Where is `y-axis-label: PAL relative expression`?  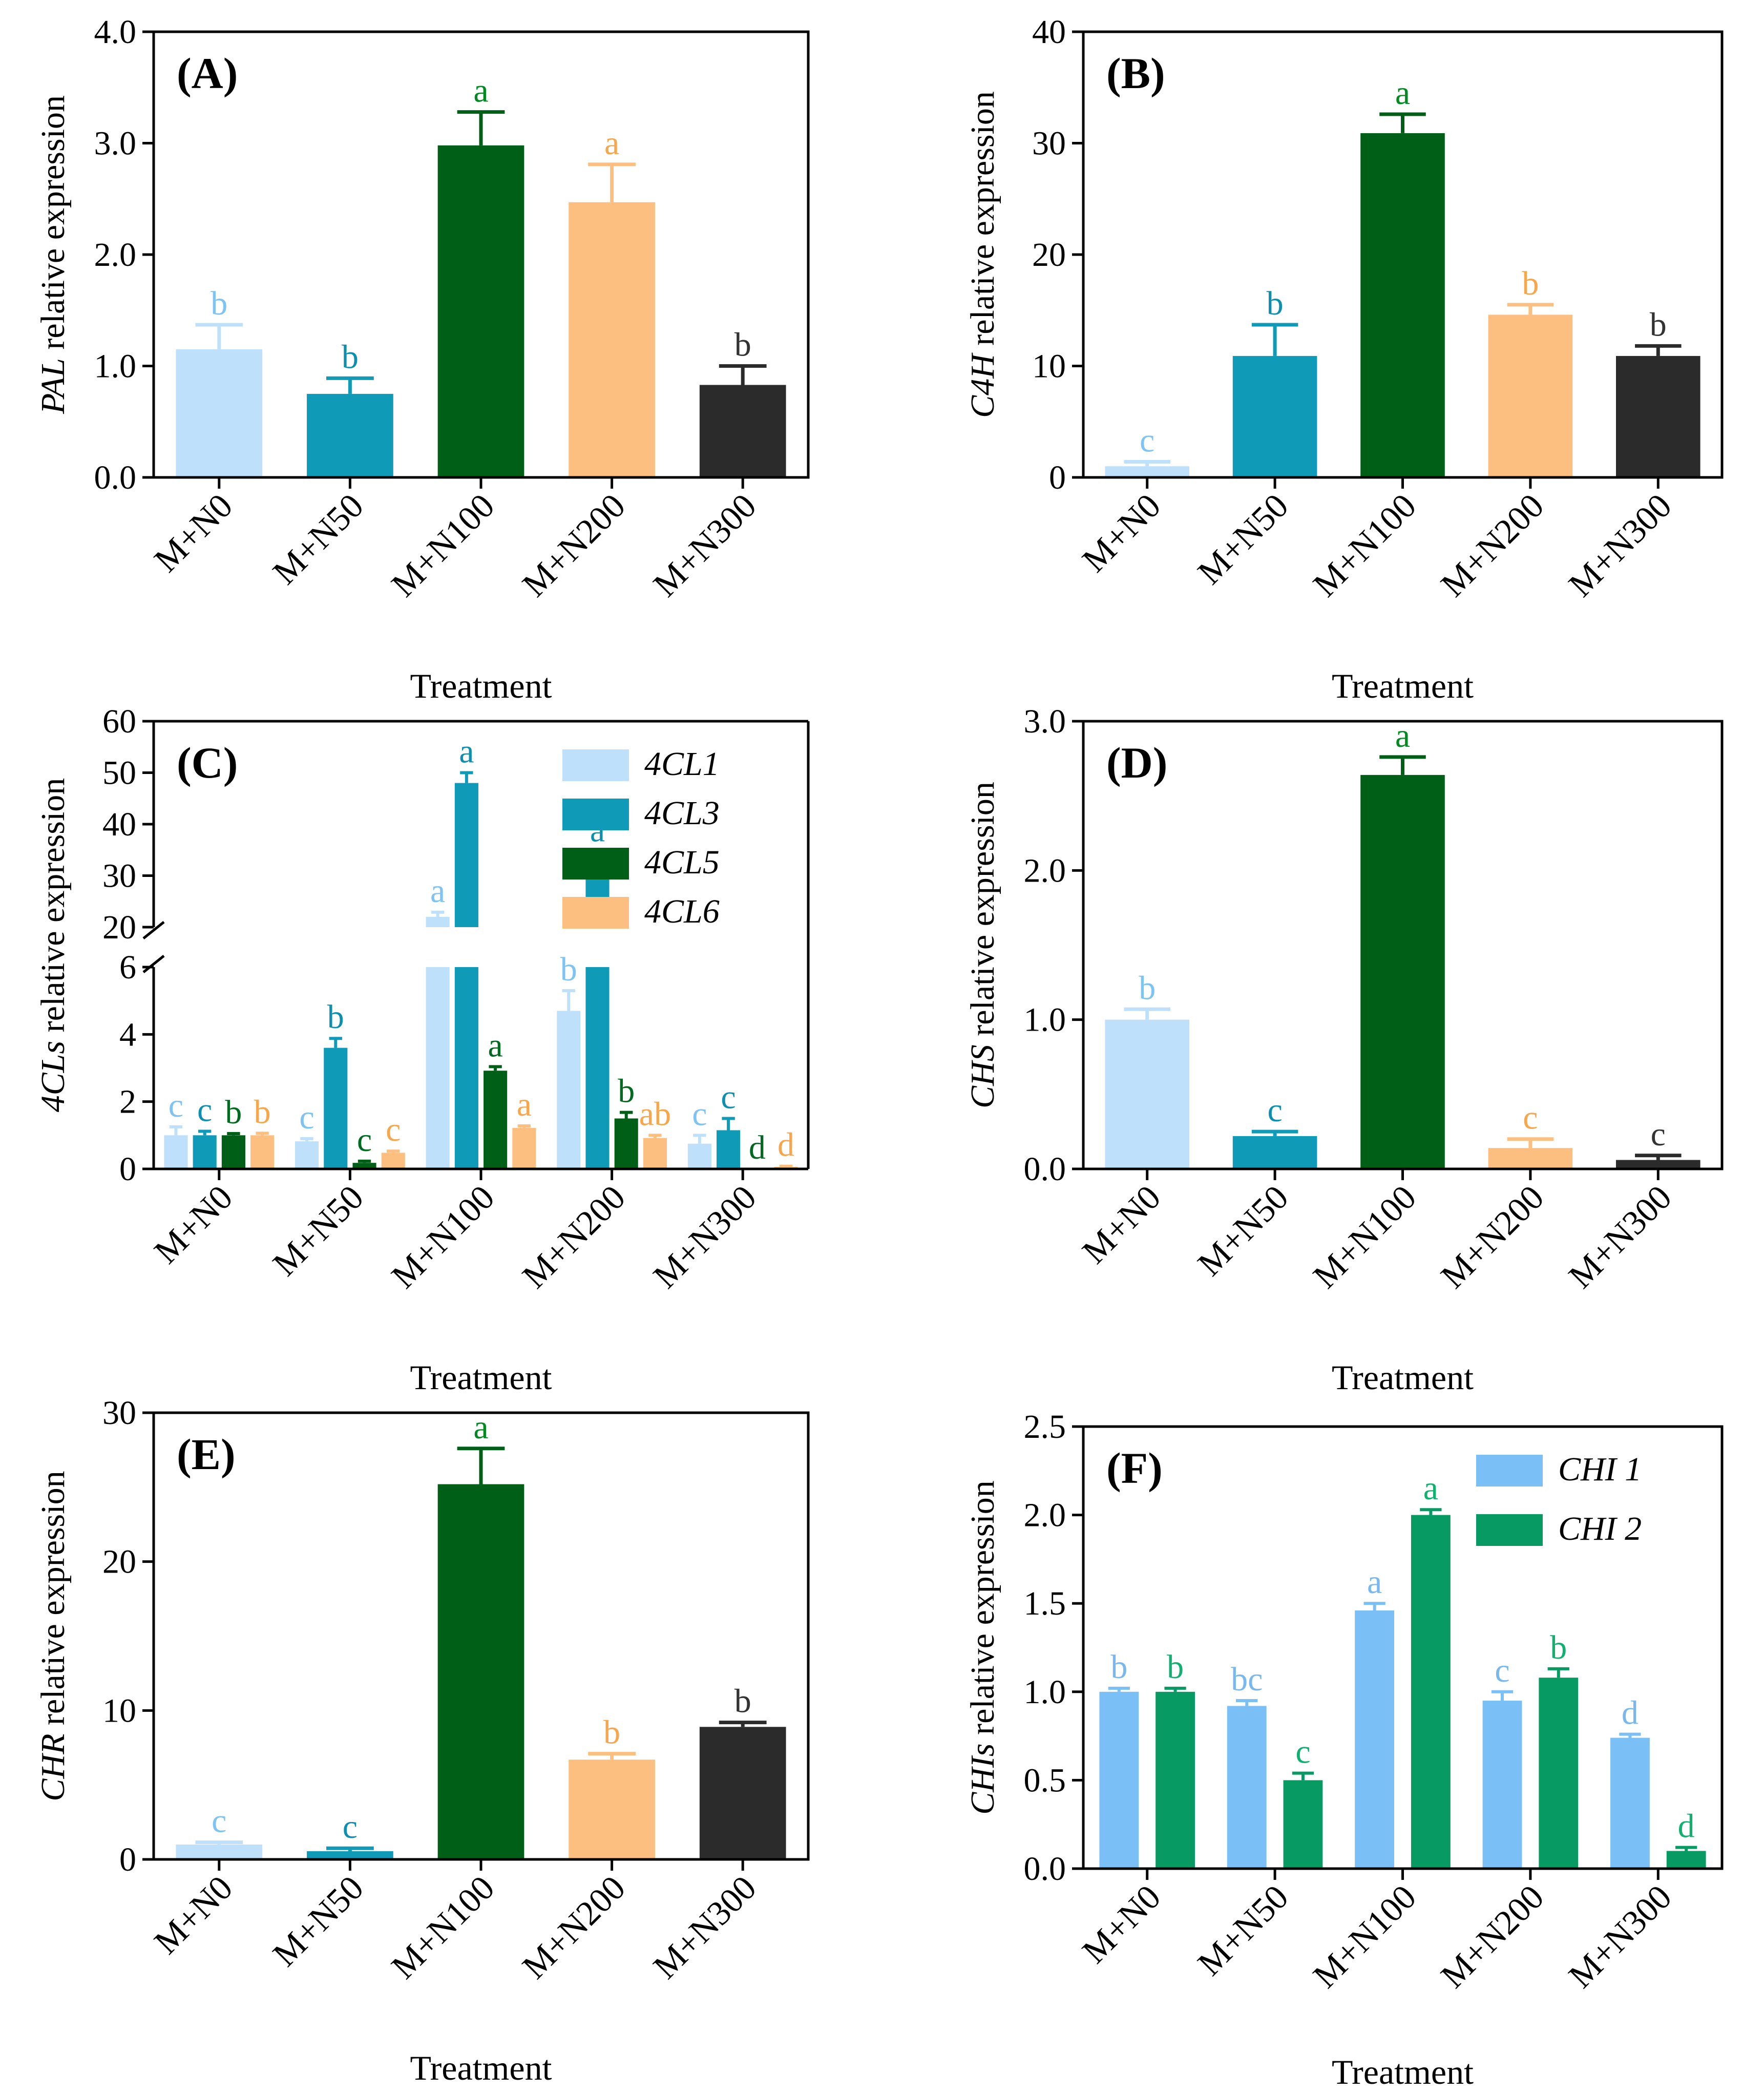 y-axis-label: PAL relative expression is located at coordinates (53, 254).